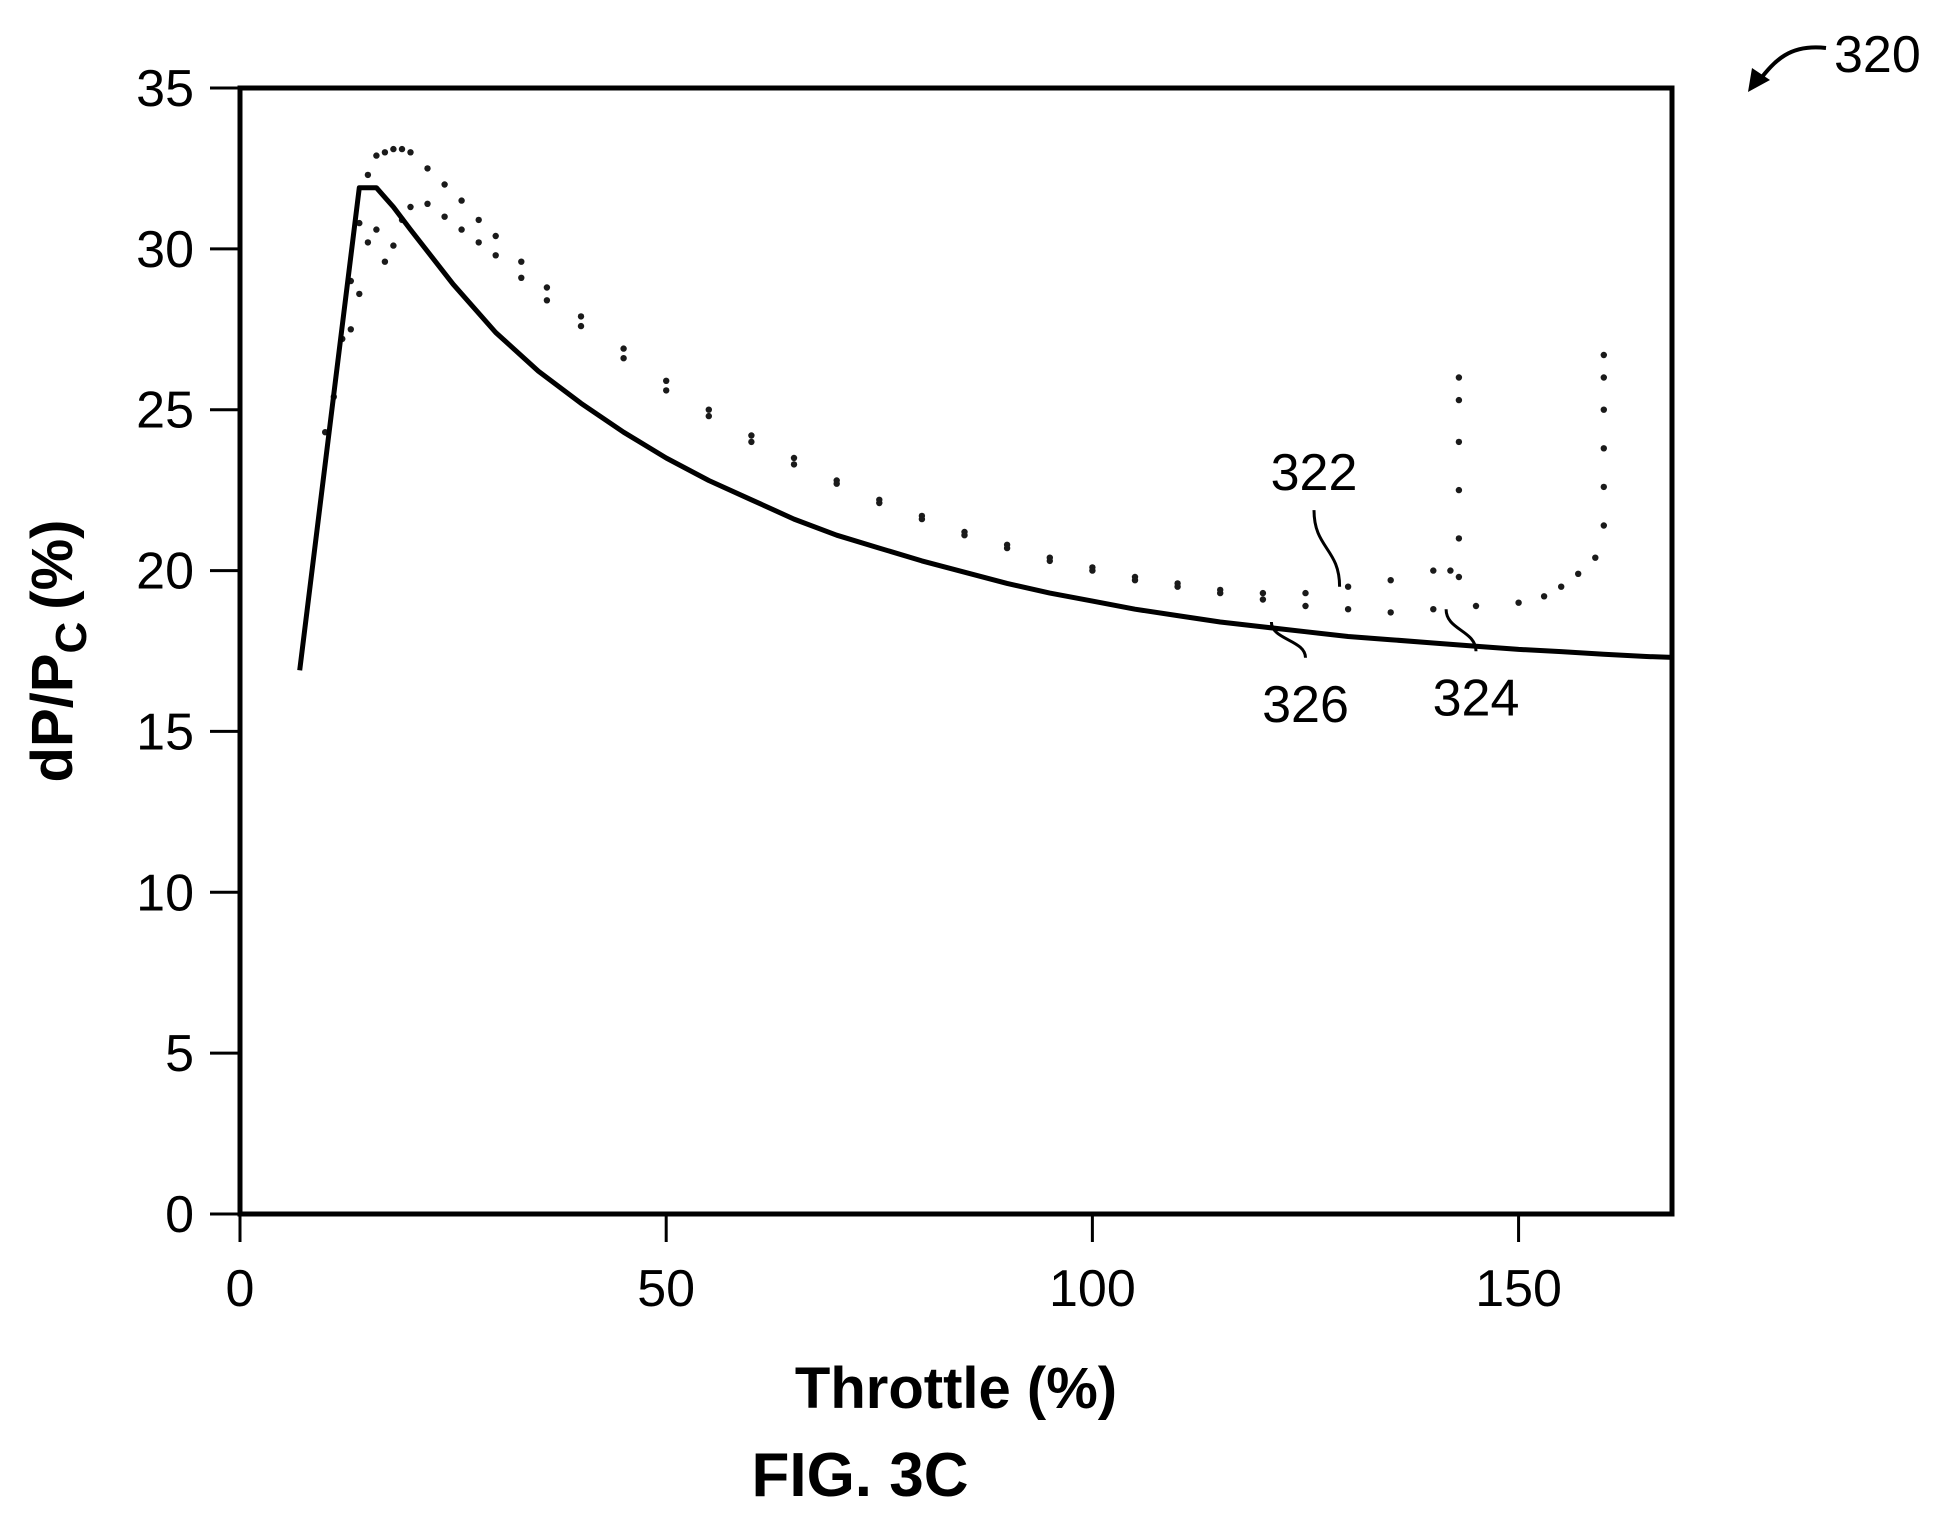  What do you see at coordinates (1314, 473) in the screenshot?
I see `annotation-label-322: 322` at bounding box center [1314, 473].